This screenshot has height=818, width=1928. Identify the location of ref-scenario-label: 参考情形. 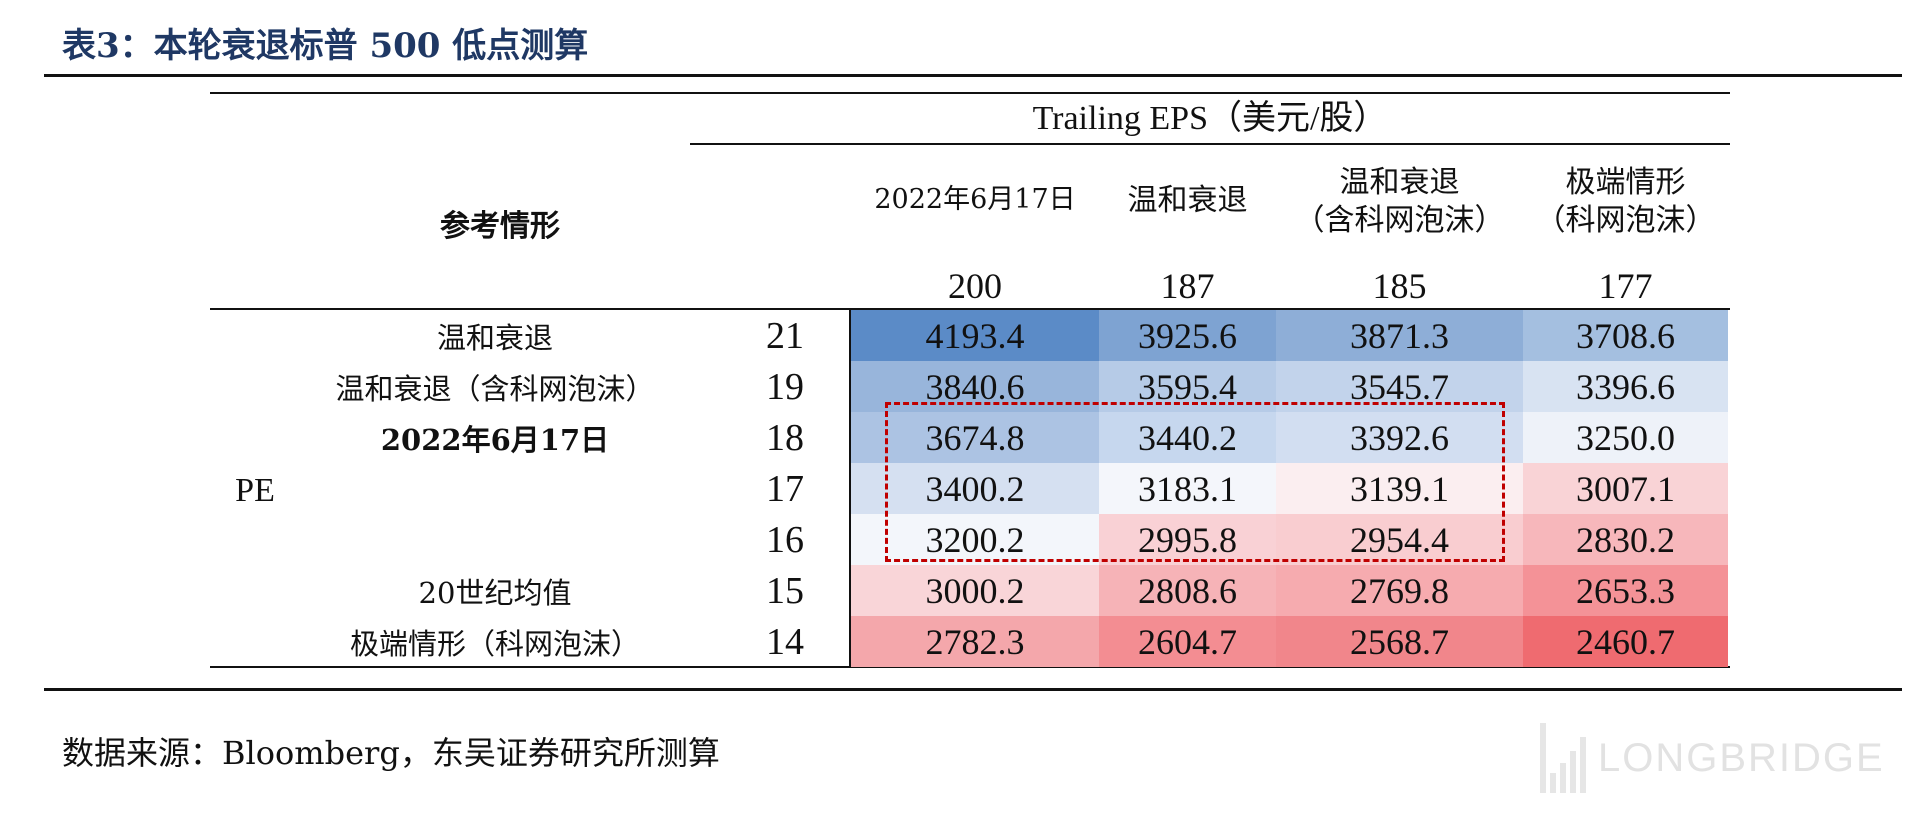
(500, 226).